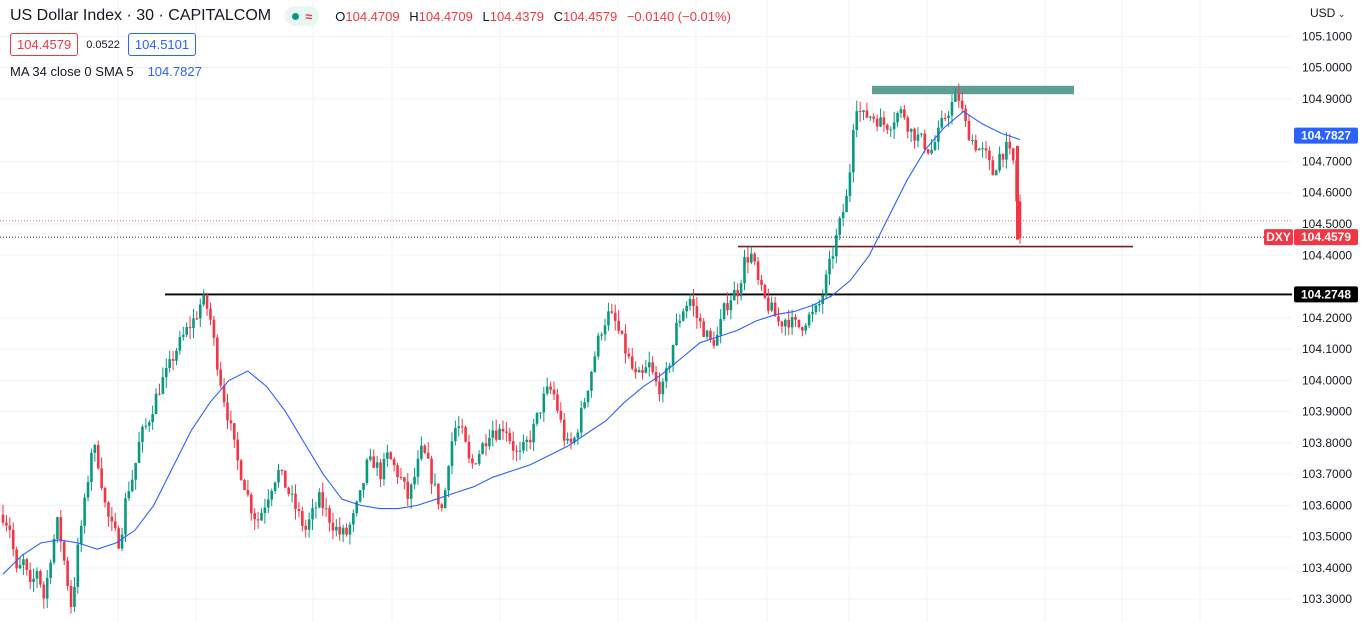  What do you see at coordinates (1327, 224) in the screenshot?
I see `y-tick-label: 104.5000` at bounding box center [1327, 224].